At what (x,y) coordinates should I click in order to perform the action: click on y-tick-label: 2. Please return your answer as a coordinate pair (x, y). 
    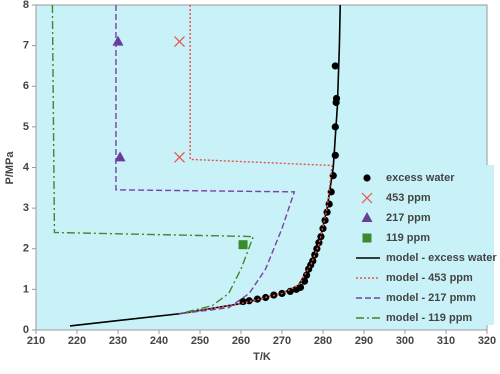
    Looking at the image, I should click on (26, 249).